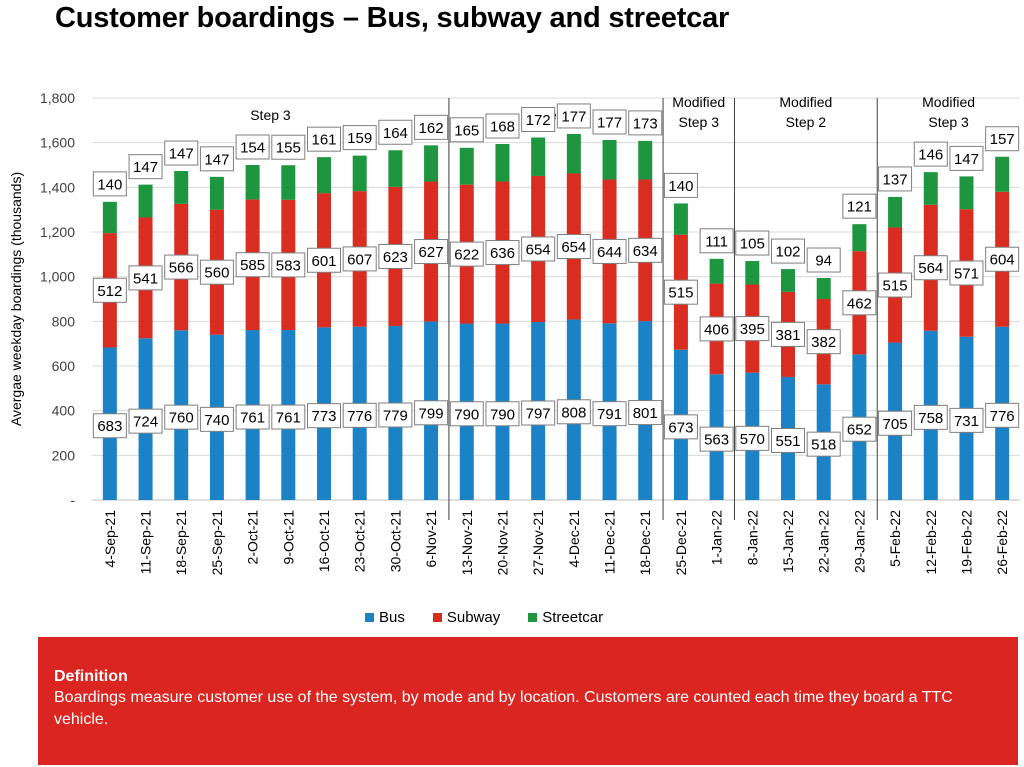 The height and width of the screenshot is (767, 1024). I want to click on data-label-bus: 776, so click(1002, 416).